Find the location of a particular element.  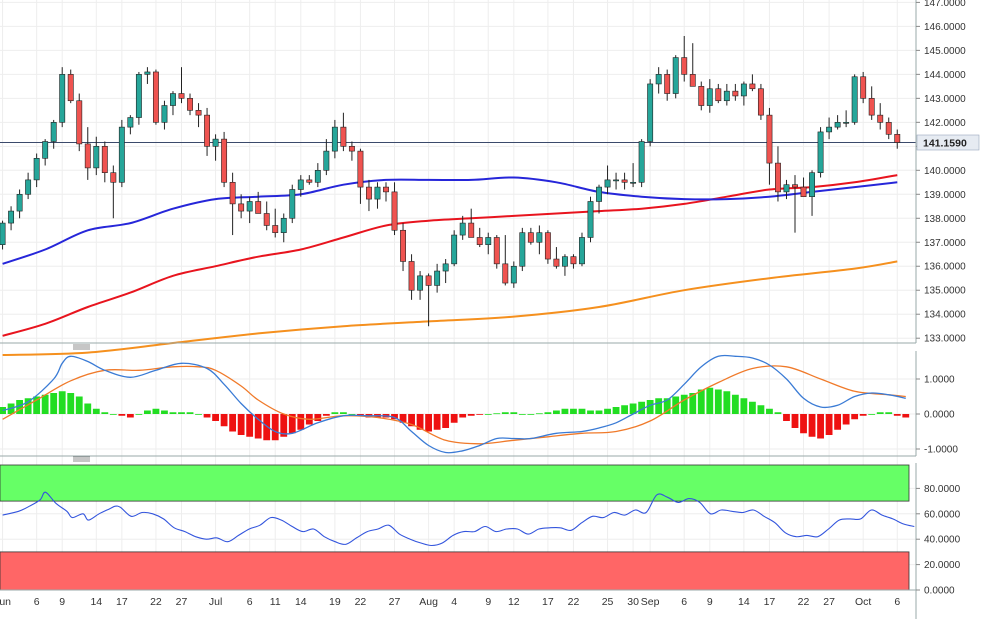

price-y-tick-label: 135.0000 is located at coordinates (945, 291).